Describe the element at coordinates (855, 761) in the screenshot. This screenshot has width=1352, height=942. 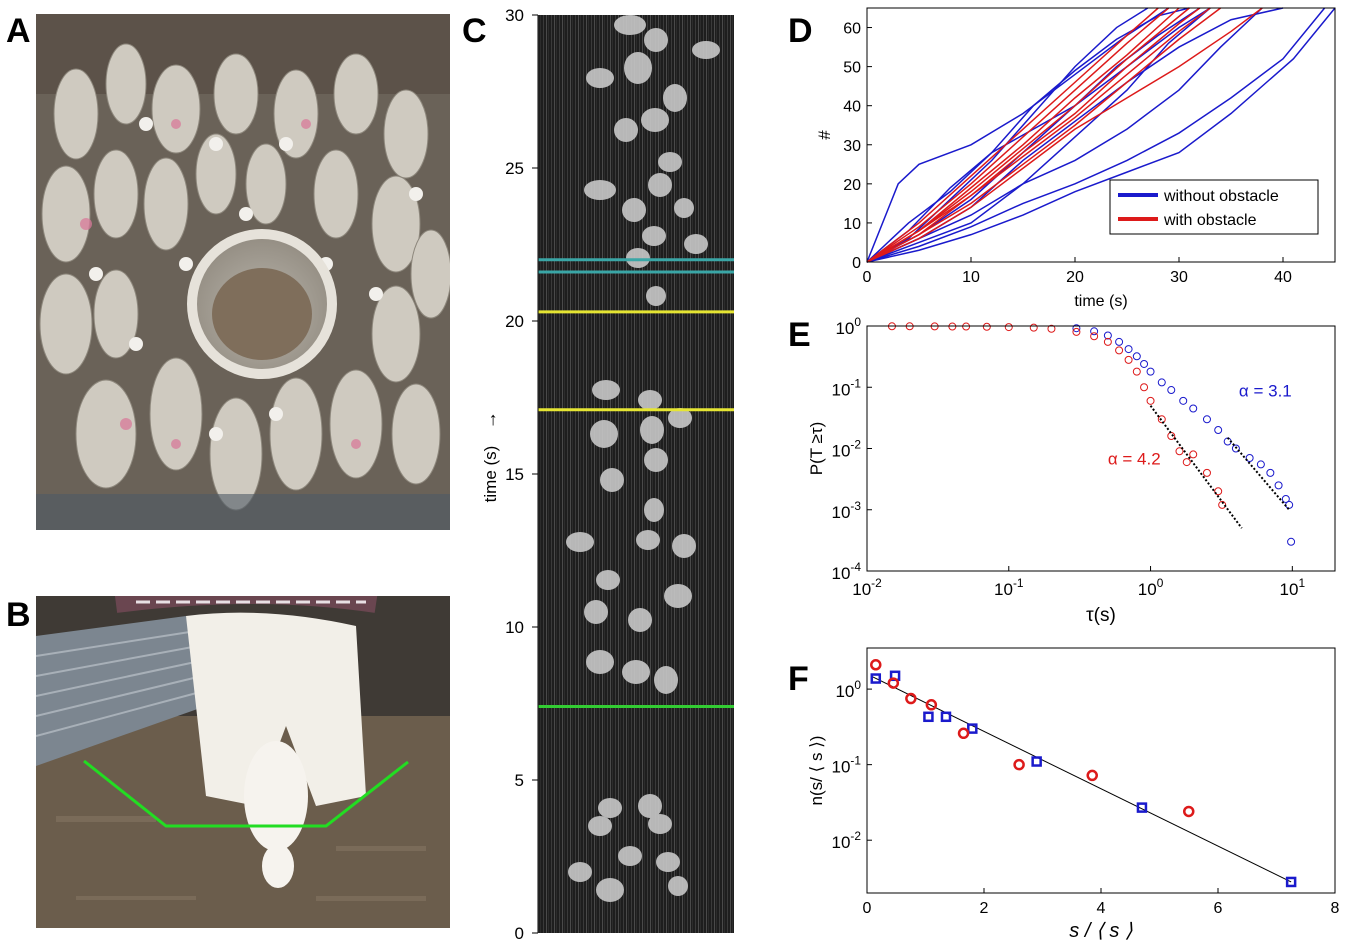
I see `panel-f-ytick-label-exp: -1` at that location.